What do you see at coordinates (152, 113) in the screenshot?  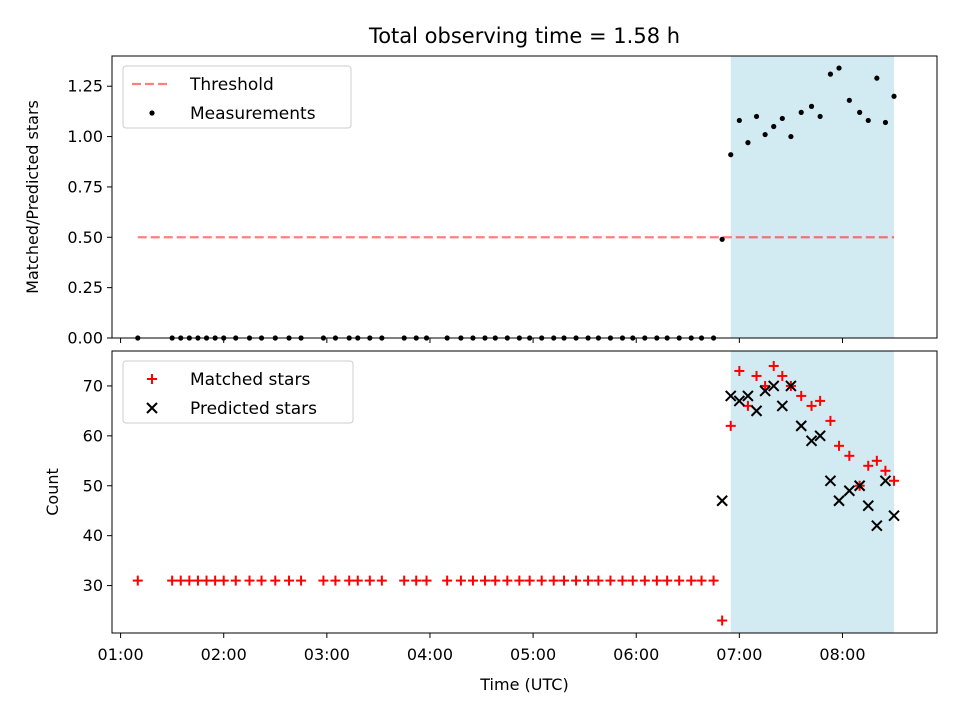 I see `legend-swatch-dot` at bounding box center [152, 113].